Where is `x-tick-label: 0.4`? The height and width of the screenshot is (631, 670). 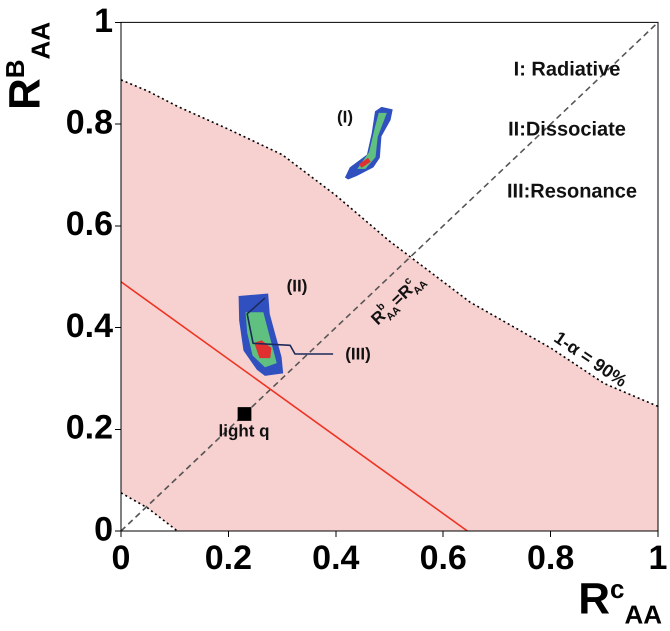 x-tick-label: 0.4 is located at coordinates (336, 557).